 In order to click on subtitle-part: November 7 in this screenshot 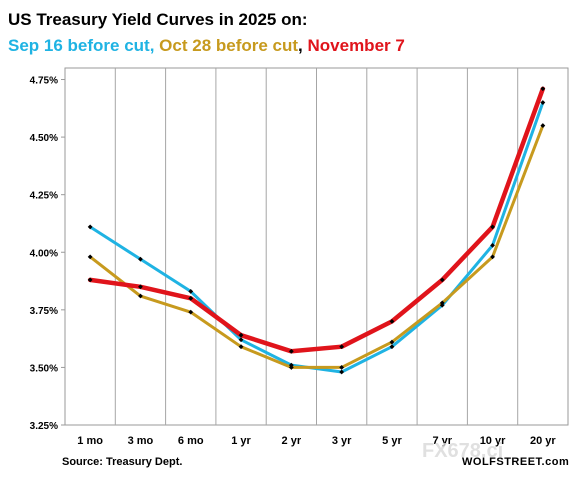, I will do `click(356, 45)`.